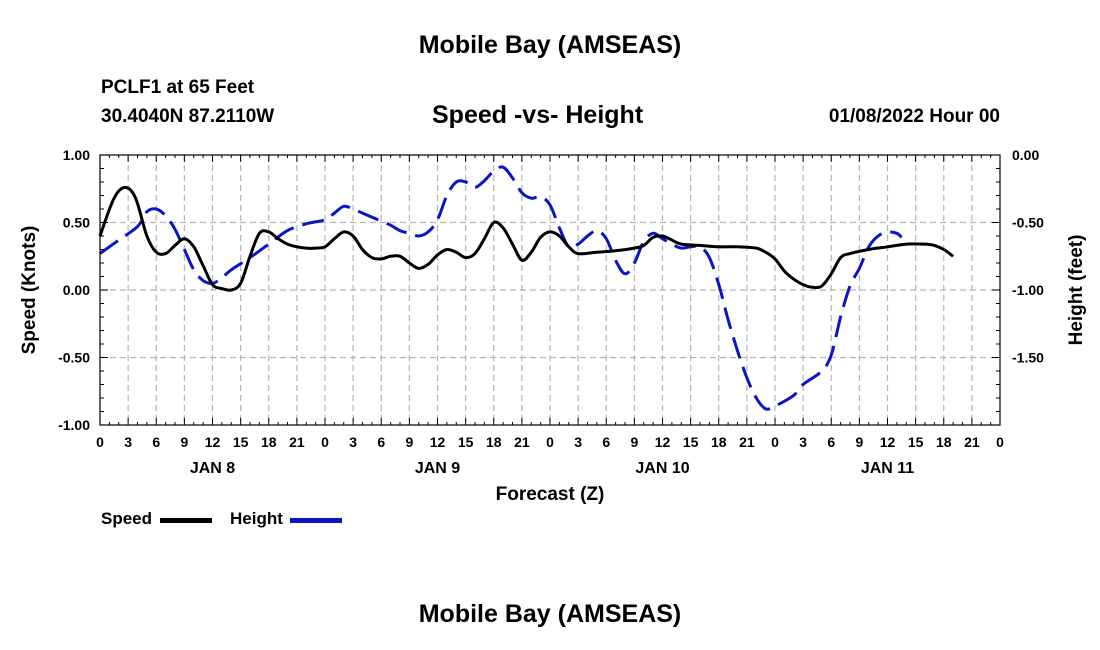 This screenshot has width=1100, height=650. What do you see at coordinates (550, 494) in the screenshot?
I see `x-axis-label: Forecast (Z)` at bounding box center [550, 494].